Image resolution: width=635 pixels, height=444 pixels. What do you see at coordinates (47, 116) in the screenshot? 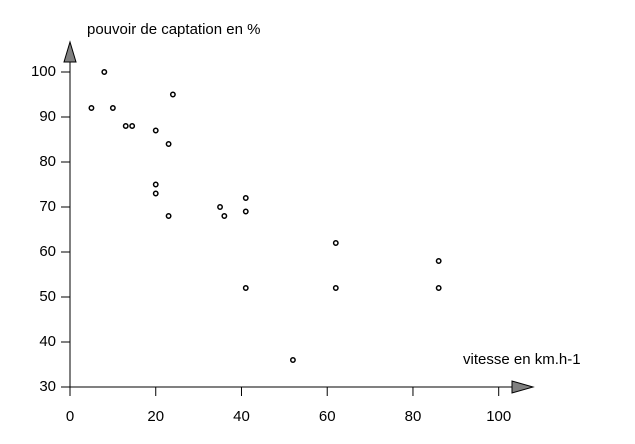
I see `y-tick-label: 90` at bounding box center [47, 116].